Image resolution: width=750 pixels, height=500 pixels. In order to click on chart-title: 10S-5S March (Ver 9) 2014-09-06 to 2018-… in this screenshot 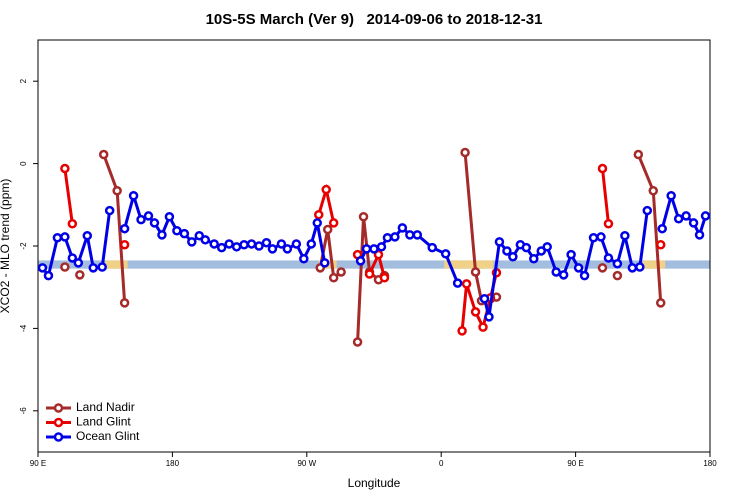, I will do `click(374, 19)`.